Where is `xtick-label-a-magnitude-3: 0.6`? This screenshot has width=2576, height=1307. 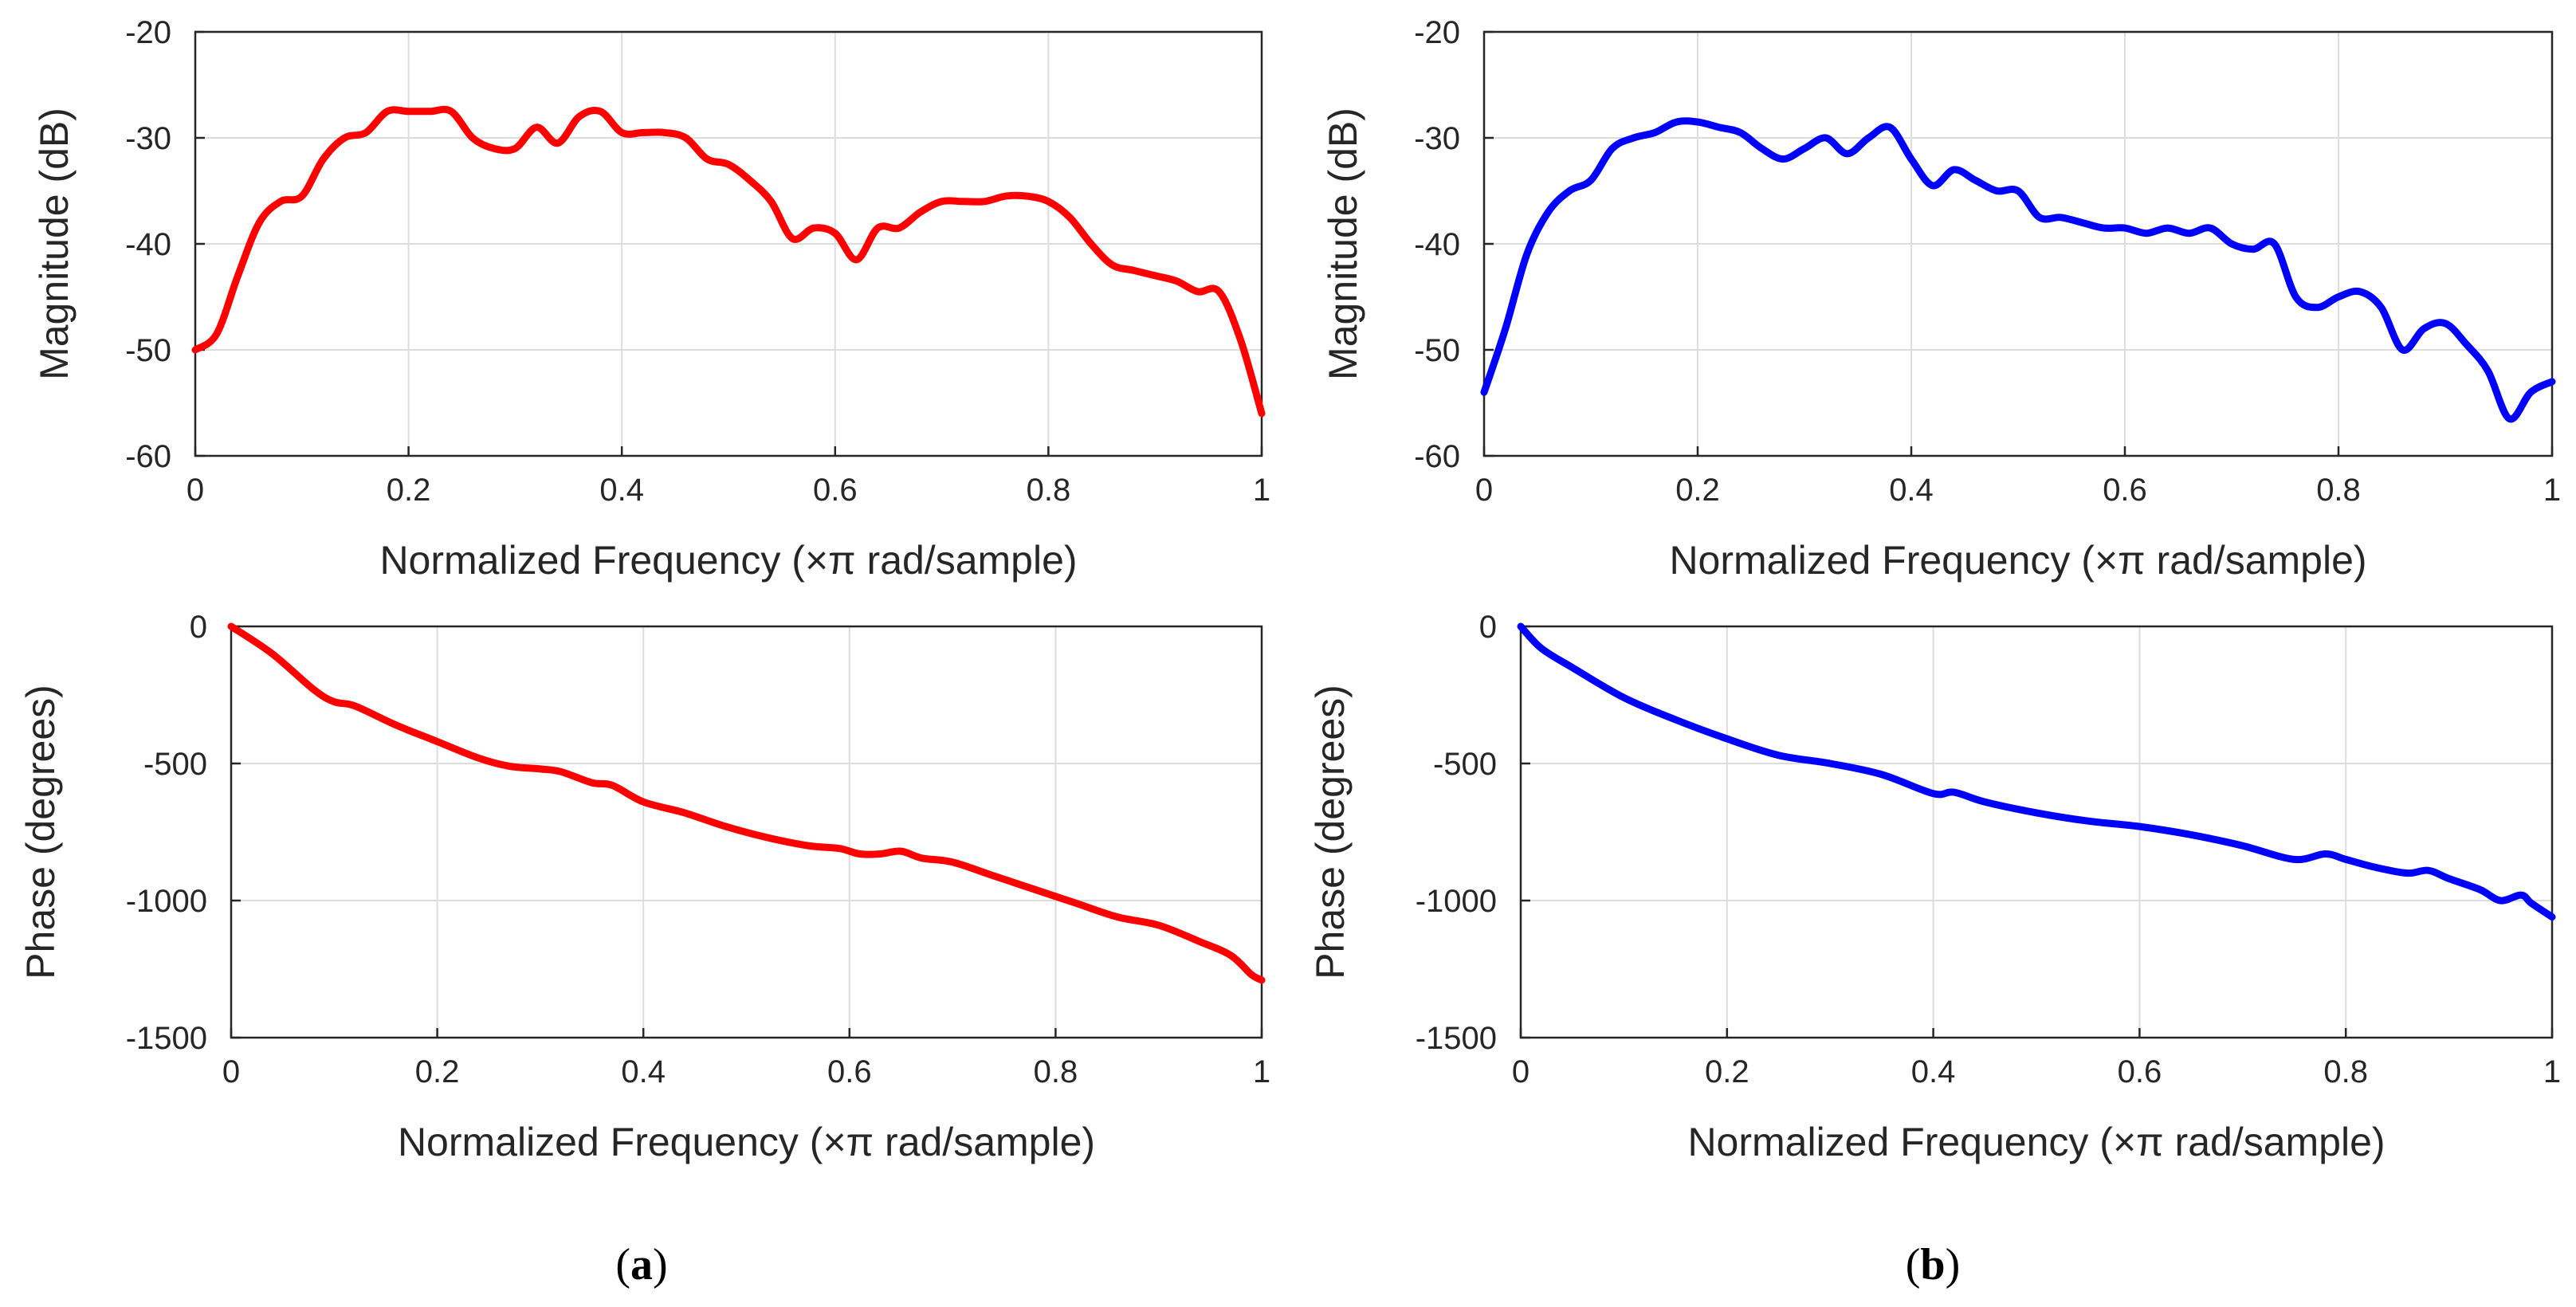 xtick-label-a-magnitude-3: 0.6 is located at coordinates (835, 491).